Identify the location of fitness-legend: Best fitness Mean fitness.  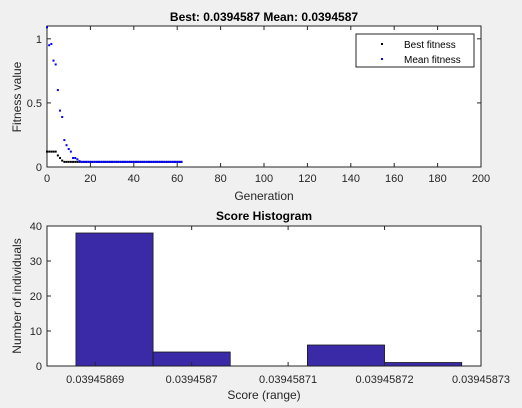
(415, 50).